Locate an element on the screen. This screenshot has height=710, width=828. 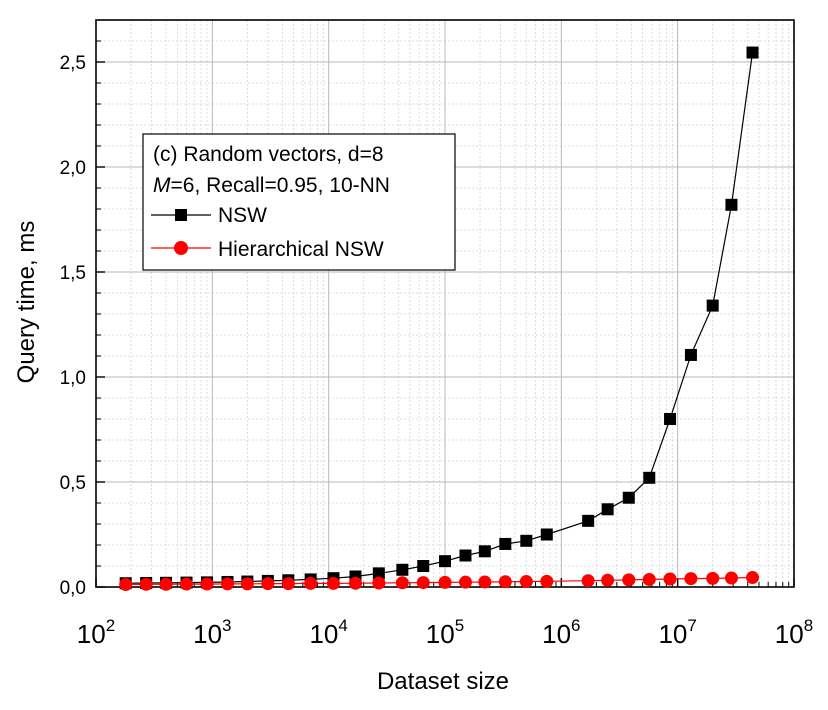
x-tick-label: 10² is located at coordinates (96, 632).